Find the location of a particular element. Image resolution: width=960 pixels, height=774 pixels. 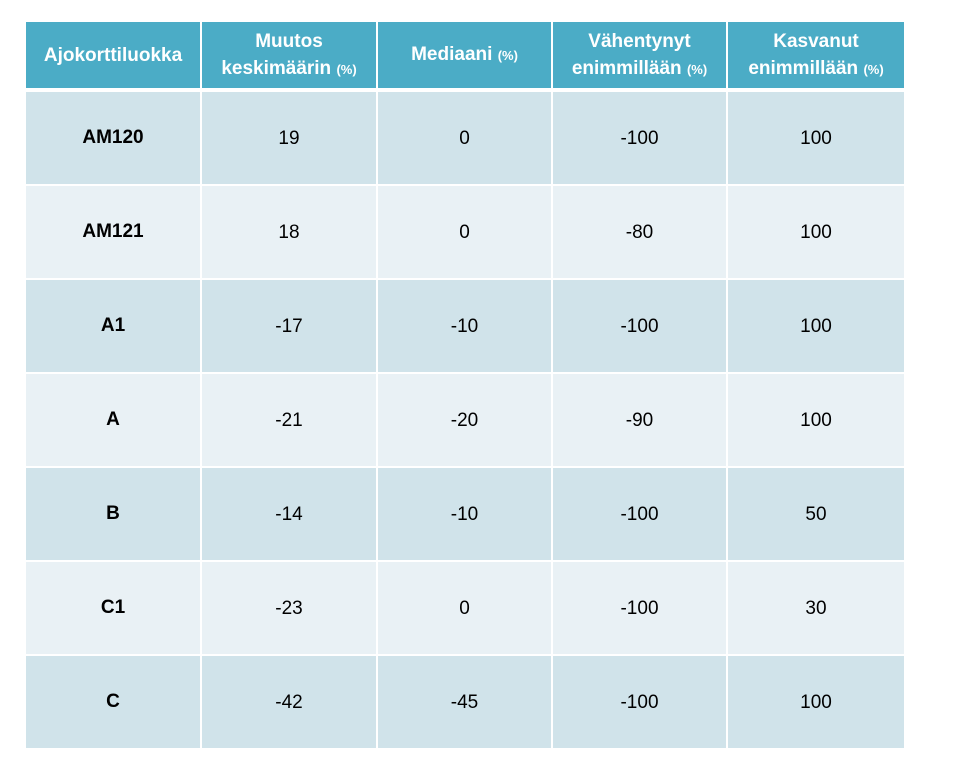

table-row: B -14 -10 -100 50 is located at coordinates (465, 515).